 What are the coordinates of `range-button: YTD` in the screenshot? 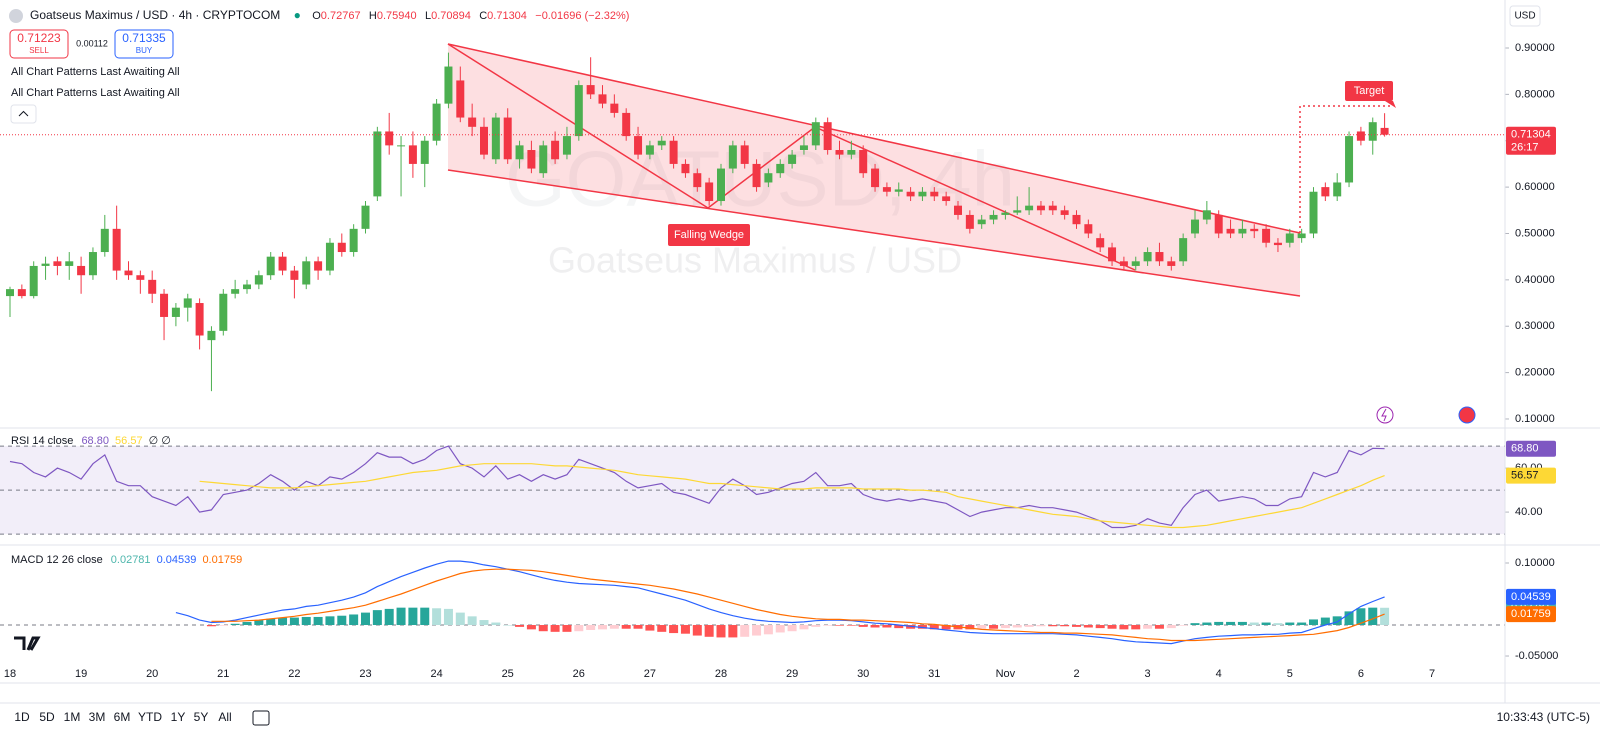 It's located at (150, 717).